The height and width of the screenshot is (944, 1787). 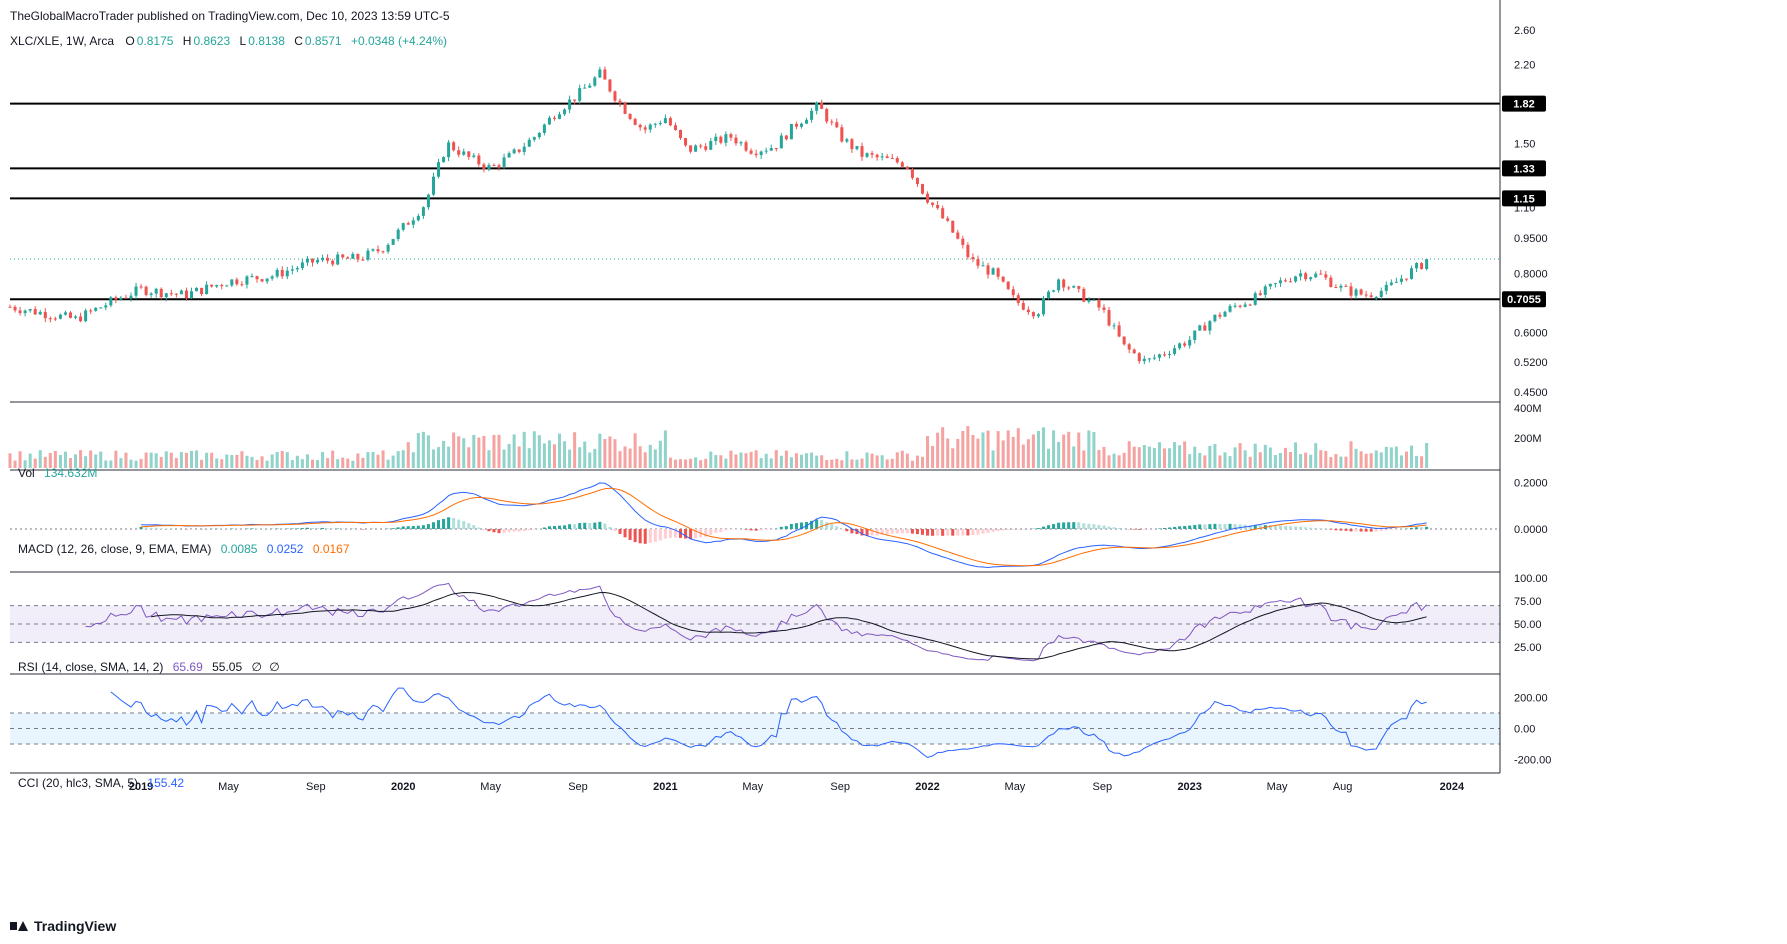 I want to click on rsi-label: RSI (14, close, SMA, 14, 2), so click(x=91, y=667).